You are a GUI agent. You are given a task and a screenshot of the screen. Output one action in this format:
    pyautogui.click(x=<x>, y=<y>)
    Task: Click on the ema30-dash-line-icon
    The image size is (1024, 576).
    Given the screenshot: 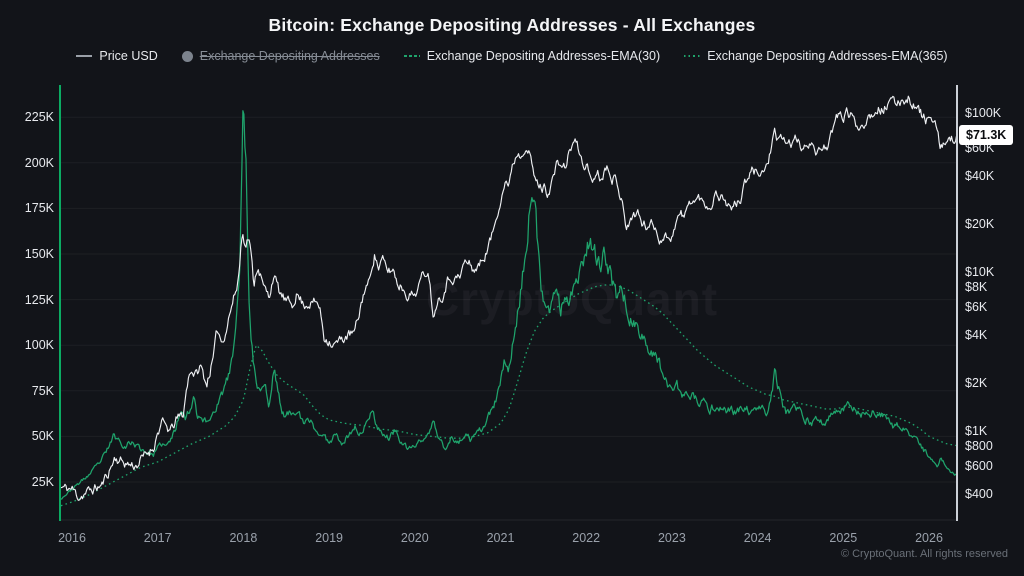 What is the action you would take?
    pyautogui.click(x=411, y=56)
    